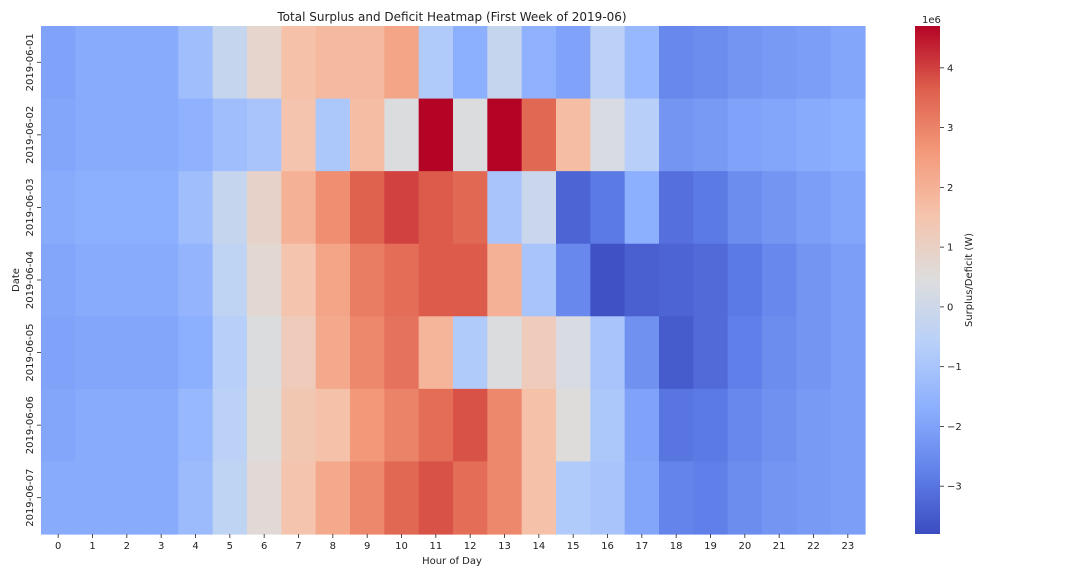  I want to click on x-tick-label: 7, so click(298, 546).